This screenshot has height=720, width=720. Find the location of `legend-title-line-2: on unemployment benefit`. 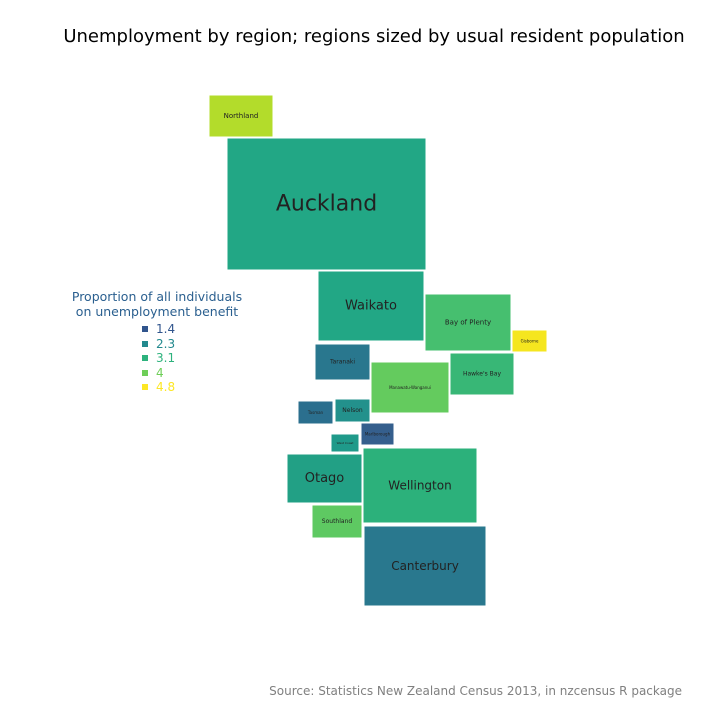

legend-title-line-2: on unemployment benefit is located at coordinates (157, 311).